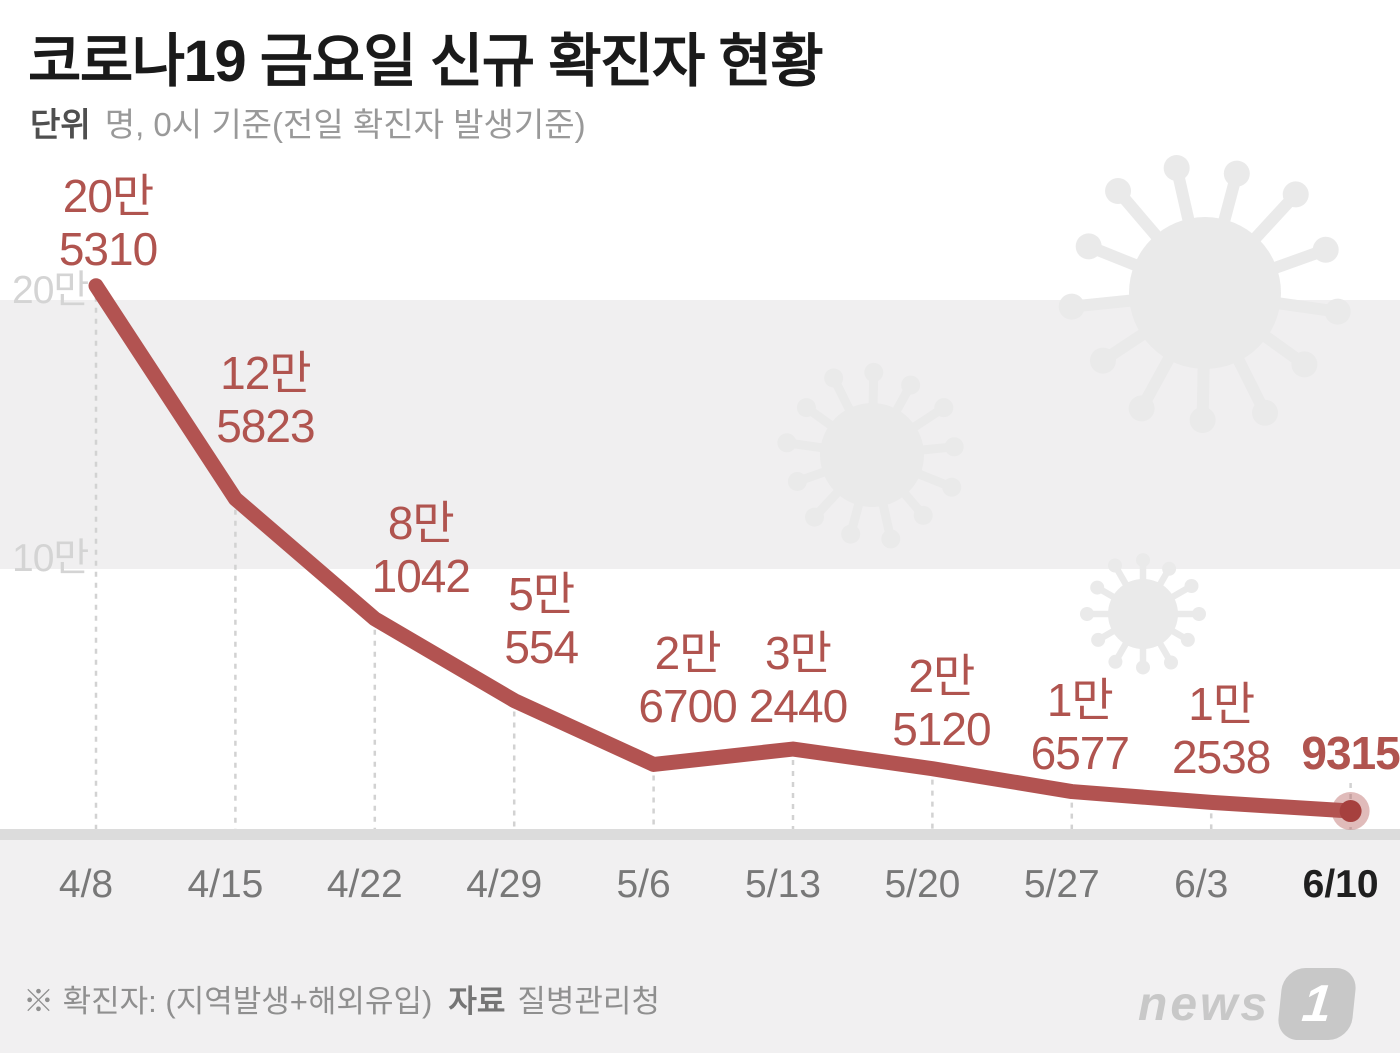 This screenshot has width=1400, height=1053. Describe the element at coordinates (1340, 884) in the screenshot. I see `x-tick-label-highlight: 6/10` at that location.